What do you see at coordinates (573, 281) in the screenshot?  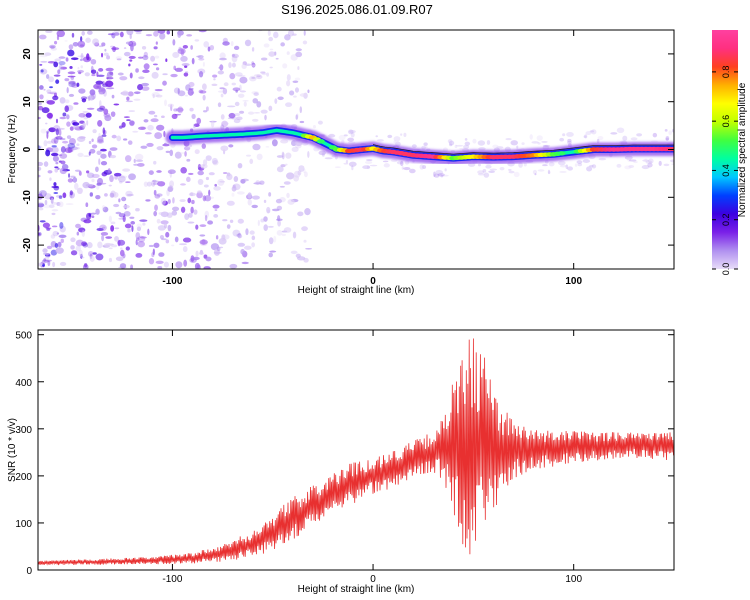 I see `x-tick-label: 100` at bounding box center [573, 281].